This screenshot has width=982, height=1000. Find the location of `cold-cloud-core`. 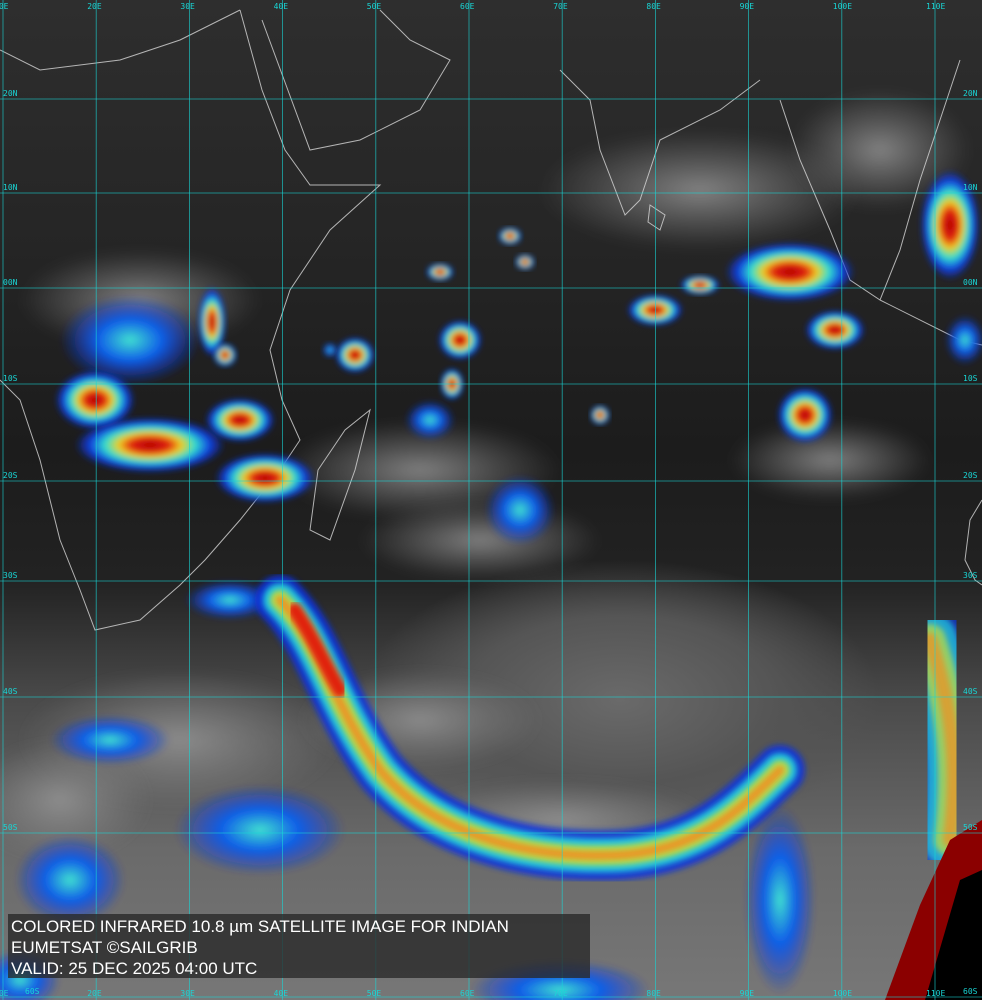

cold-cloud-core is located at coordinates (317, 650).